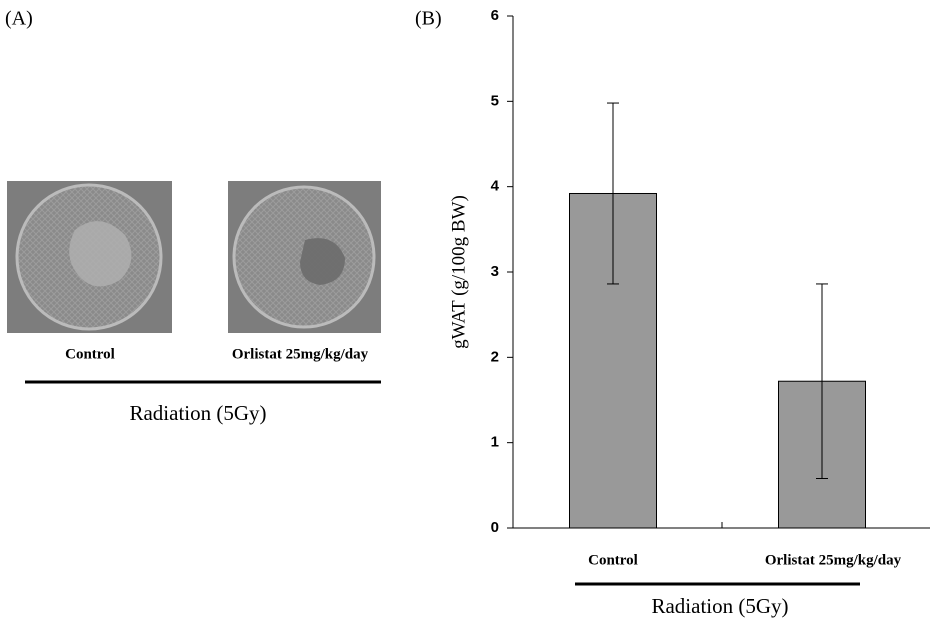 This screenshot has height=626, width=930. I want to click on y-tick-label: 2, so click(495, 356).